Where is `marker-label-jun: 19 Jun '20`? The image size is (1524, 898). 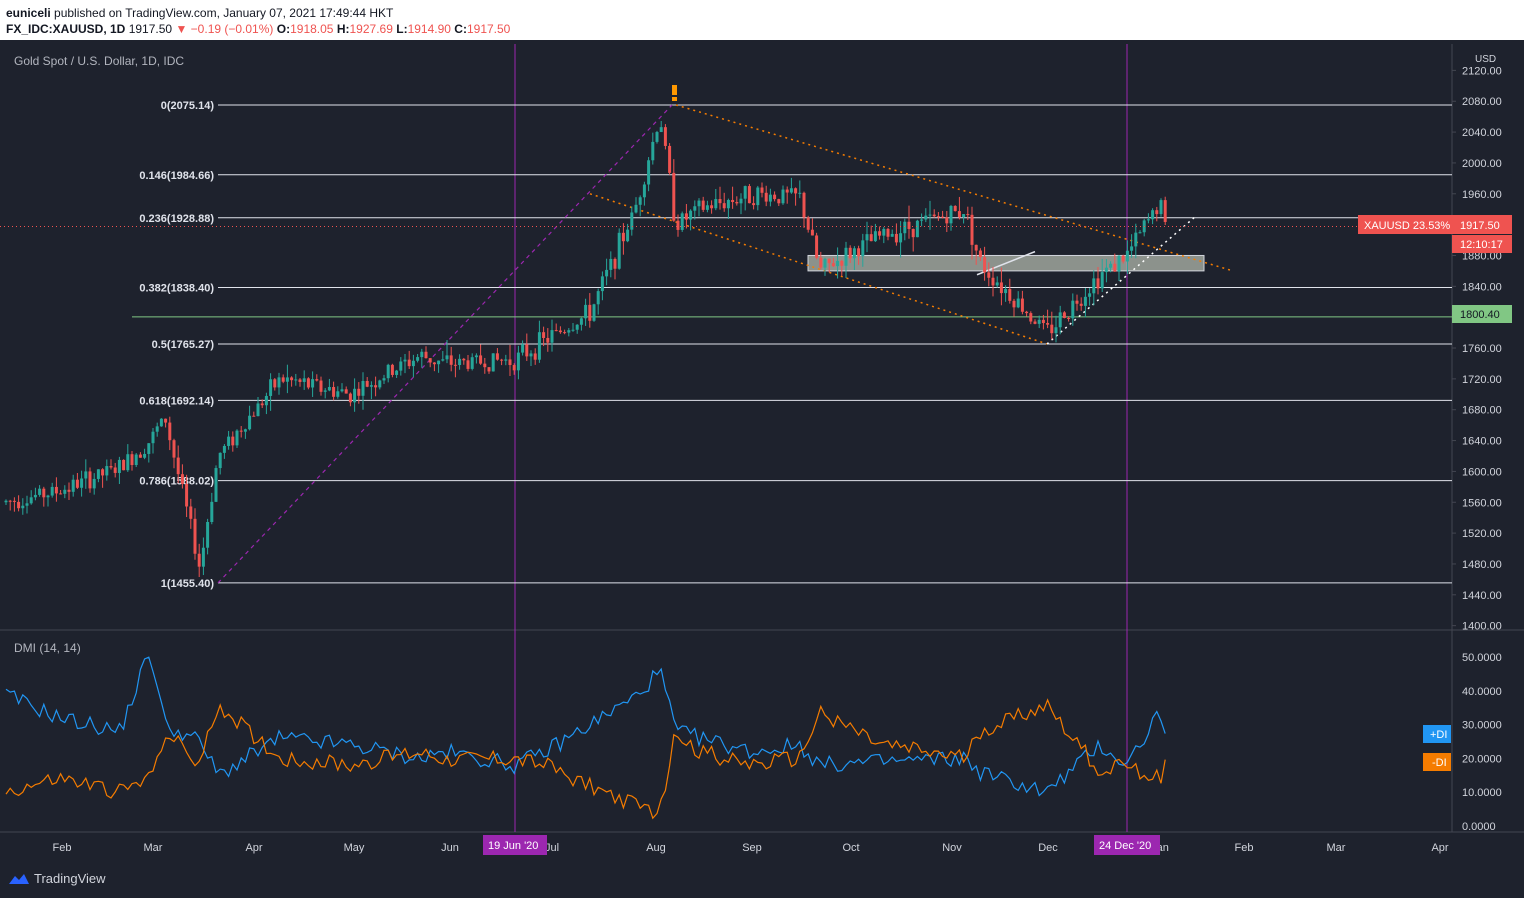
marker-label-jun: 19 Jun '20 is located at coordinates (513, 846).